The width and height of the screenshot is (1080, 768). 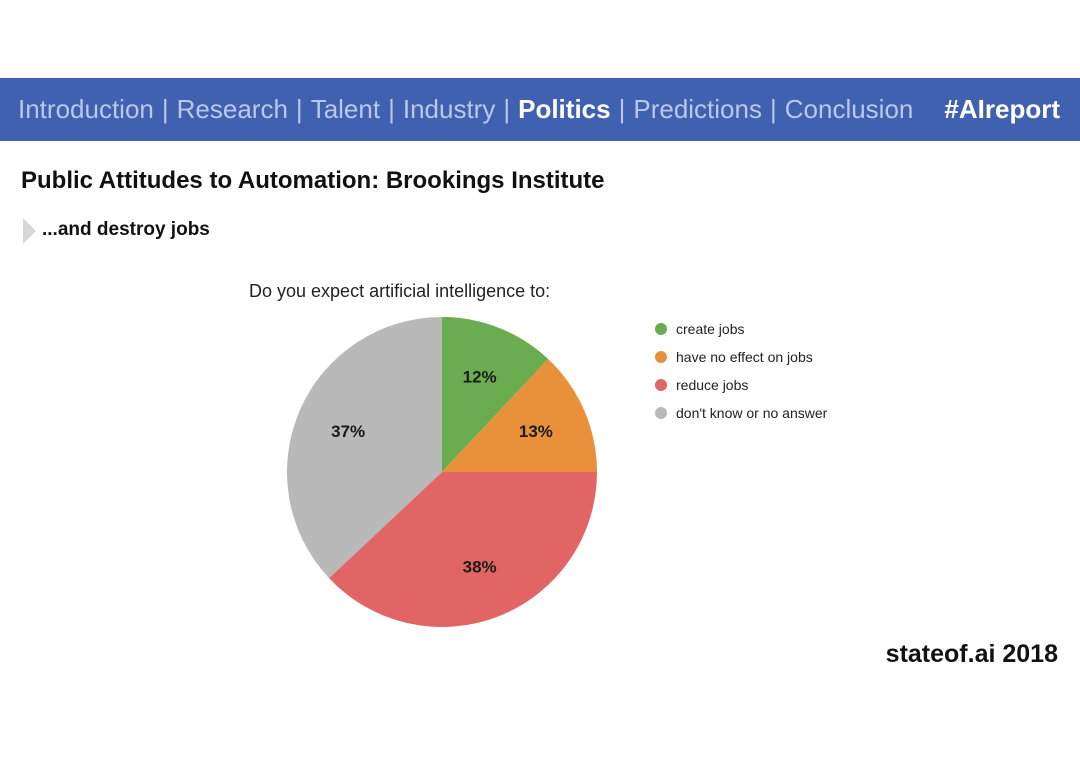 What do you see at coordinates (564, 109) in the screenshot?
I see `nav-item-politics: Politics` at bounding box center [564, 109].